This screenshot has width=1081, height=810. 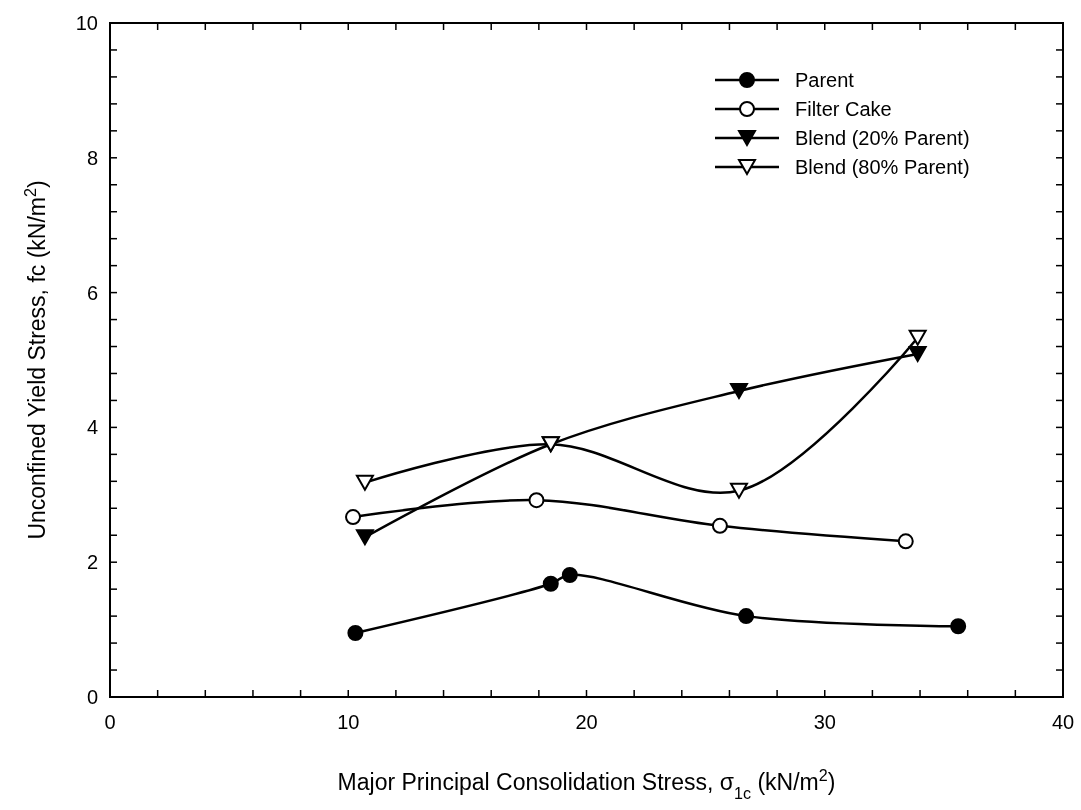 What do you see at coordinates (843, 109) in the screenshot?
I see `legend-label: Filter Cake` at bounding box center [843, 109].